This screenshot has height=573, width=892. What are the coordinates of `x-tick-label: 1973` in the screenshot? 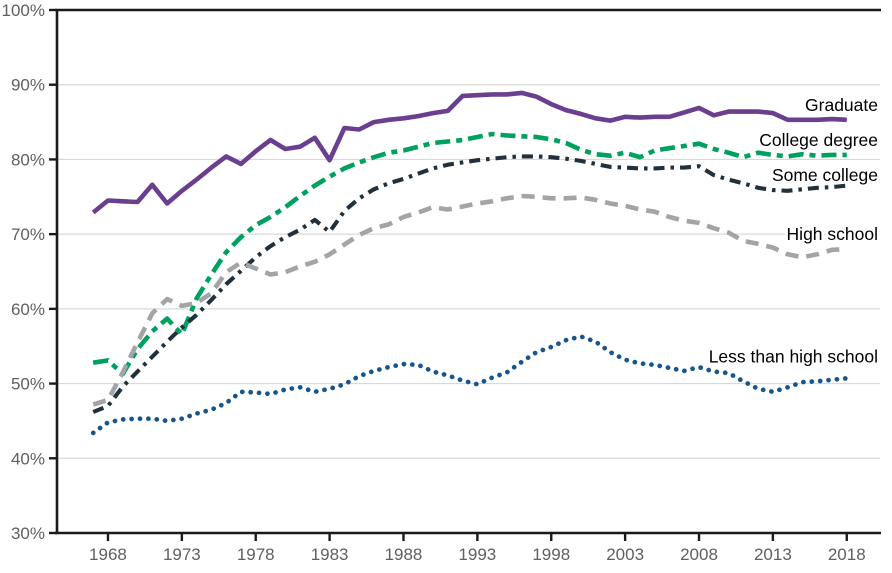 It's located at (182, 554).